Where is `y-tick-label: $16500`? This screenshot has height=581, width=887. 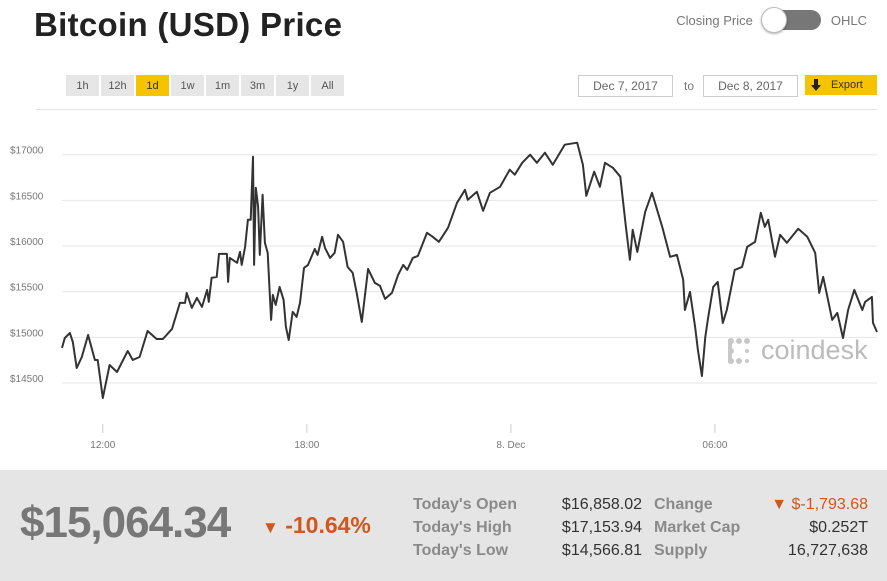 y-tick-label: $16500 is located at coordinates (27, 196).